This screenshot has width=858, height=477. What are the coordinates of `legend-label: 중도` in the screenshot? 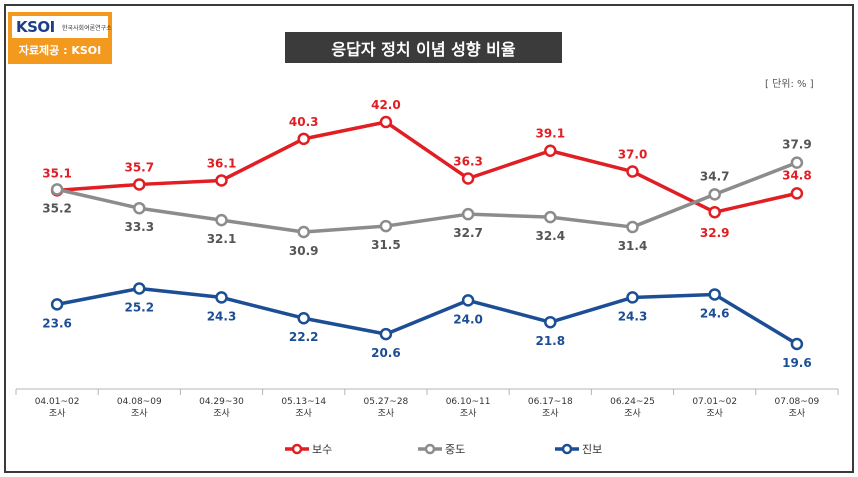 It's located at (455, 449).